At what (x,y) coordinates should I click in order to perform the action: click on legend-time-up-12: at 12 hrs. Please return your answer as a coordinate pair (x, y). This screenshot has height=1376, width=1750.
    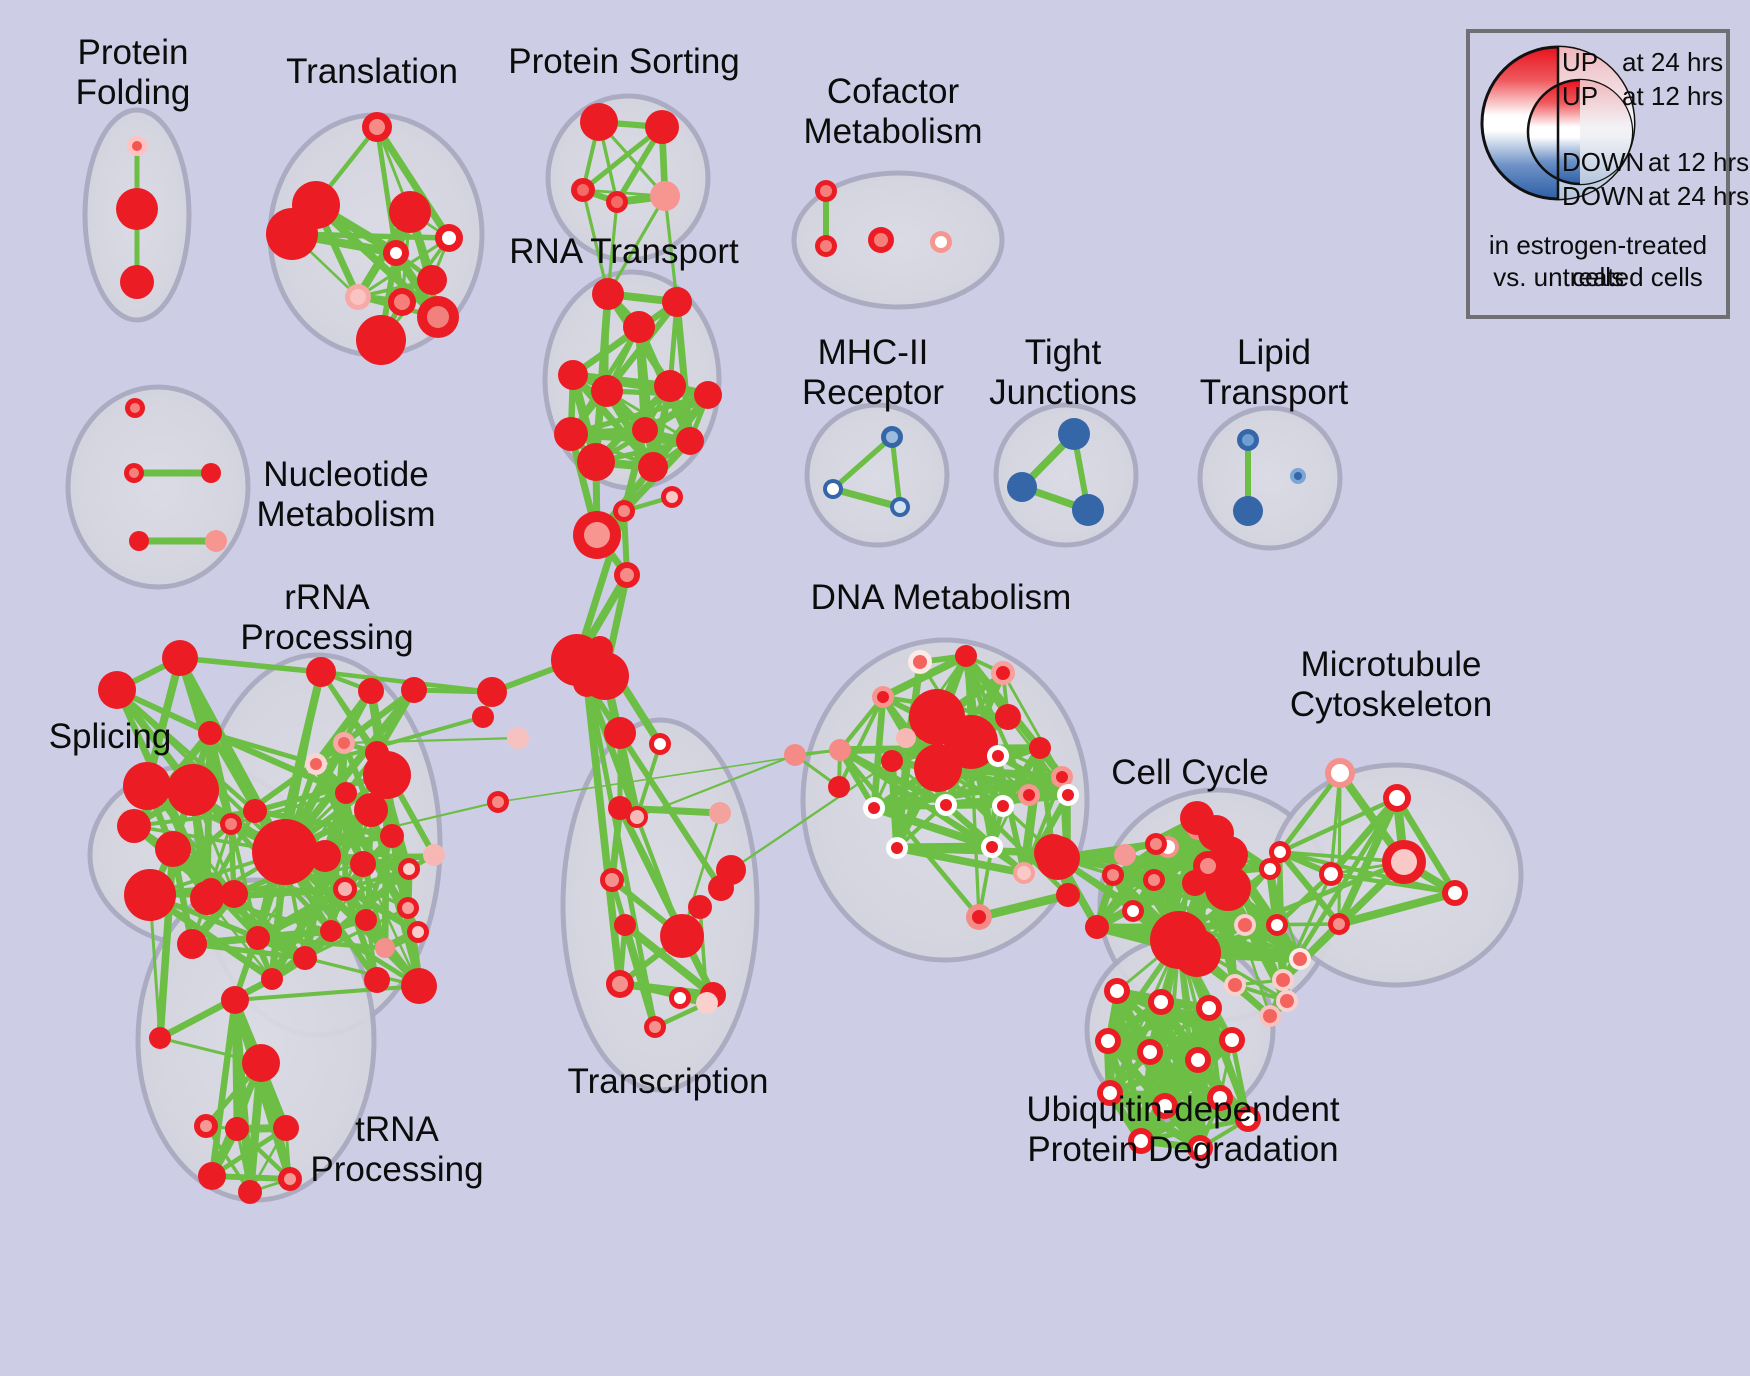
    Looking at the image, I should click on (1673, 96).